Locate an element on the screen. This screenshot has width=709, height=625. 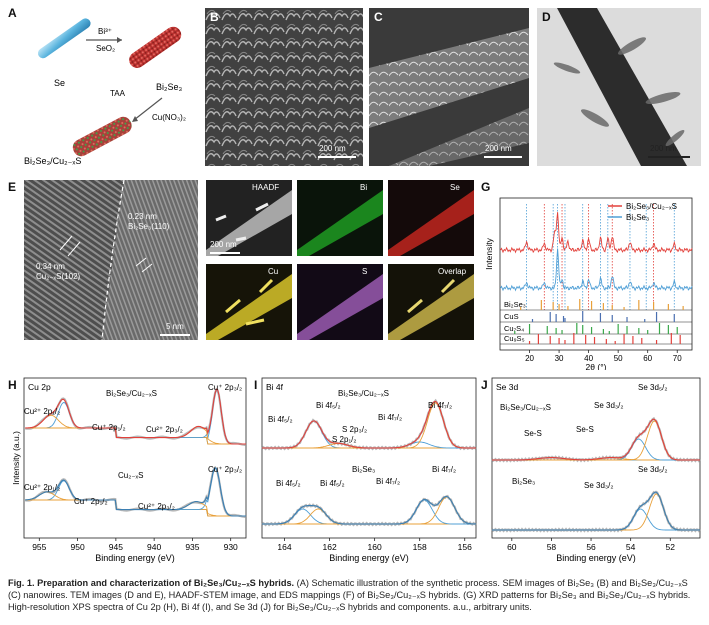
panel-label-h: H is located at coordinates (12, 385).